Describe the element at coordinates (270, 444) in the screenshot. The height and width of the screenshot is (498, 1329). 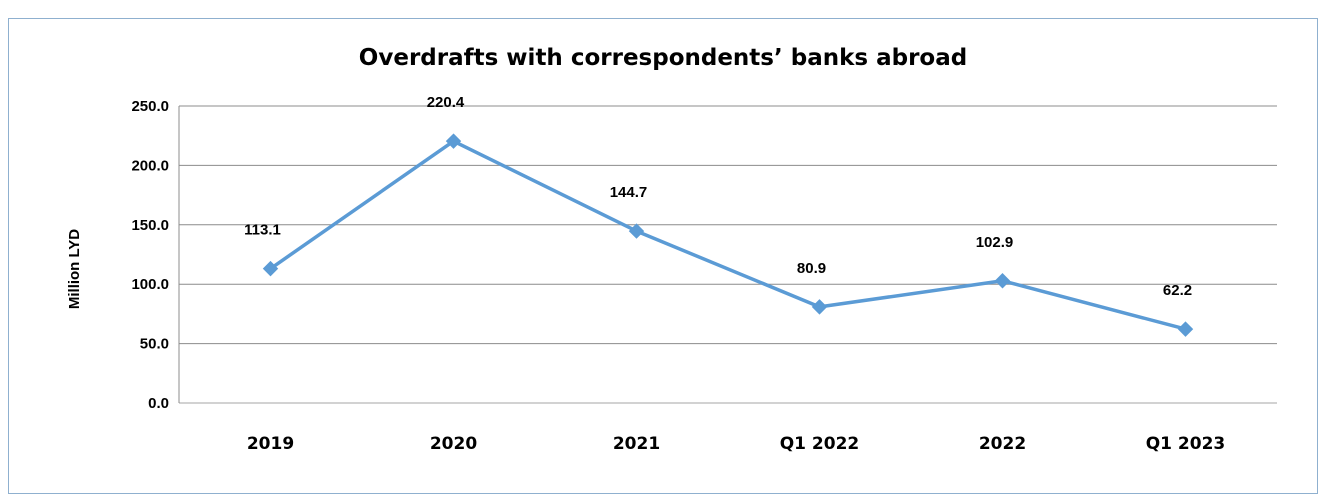
I see `x-tick-label: 2019` at that location.